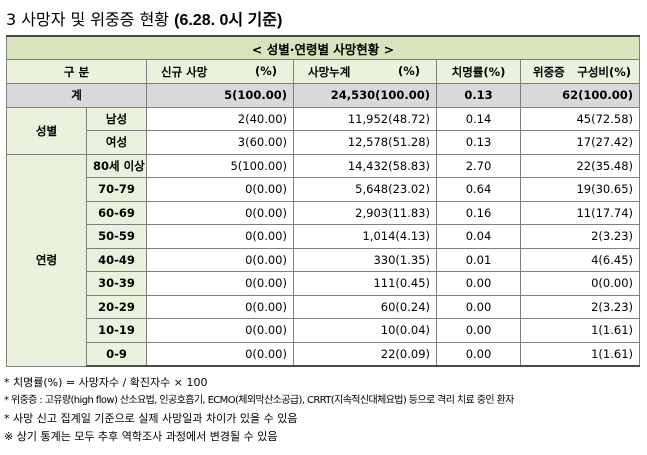  I want to click on cell-severe: 17(27.42), so click(580, 142).